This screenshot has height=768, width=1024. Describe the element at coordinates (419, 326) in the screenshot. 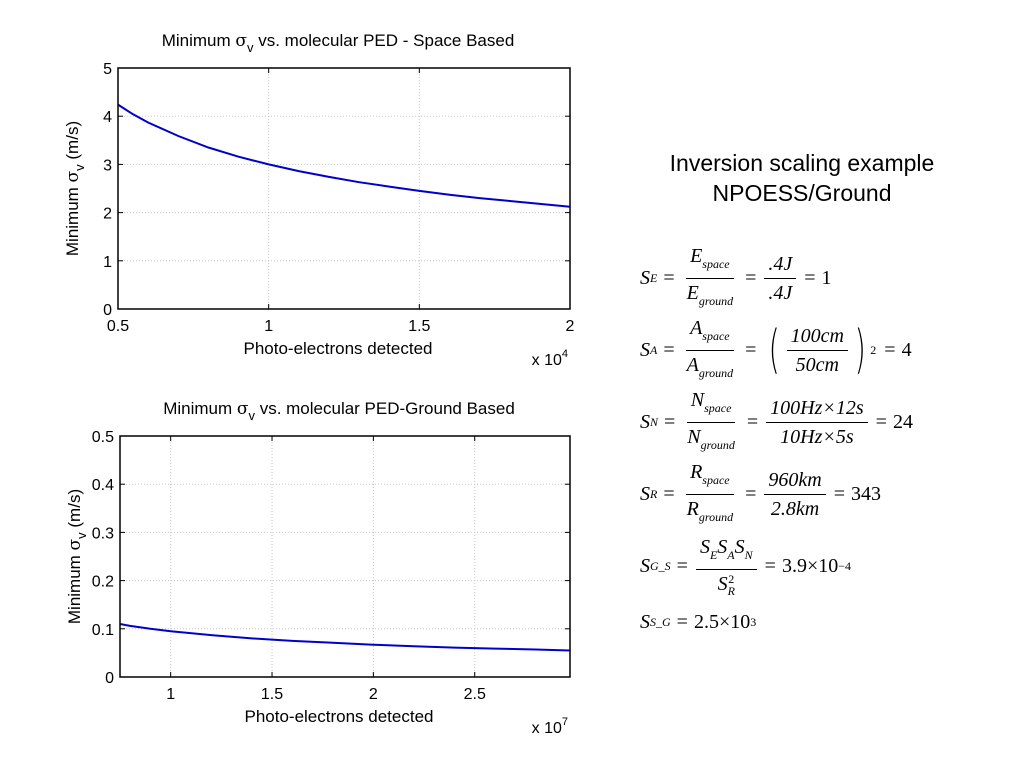

I see `x-tick-label: 1.5` at that location.